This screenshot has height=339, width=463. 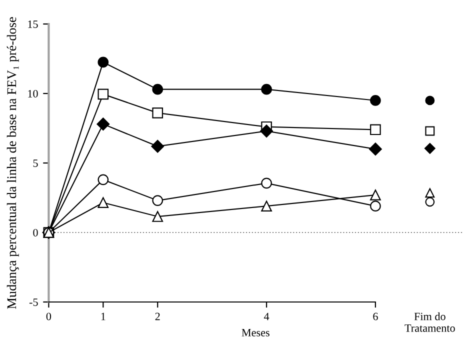 I want to click on y-tick-label: 0, so click(x=35, y=232).